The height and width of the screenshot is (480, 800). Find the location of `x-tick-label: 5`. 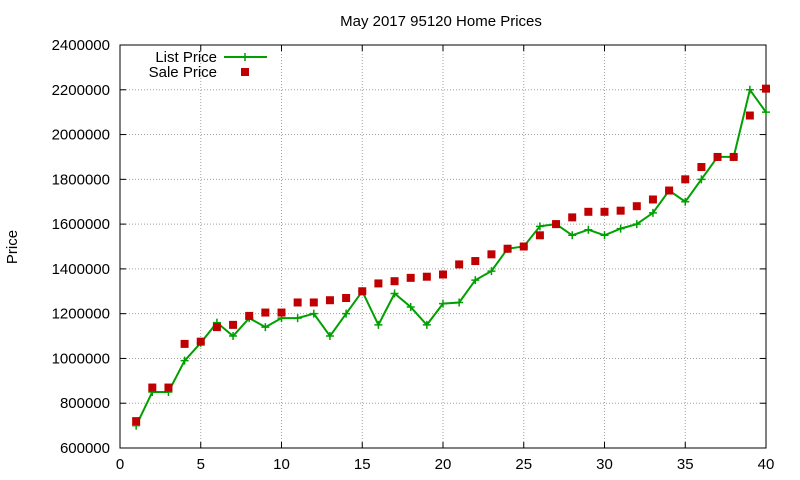

x-tick-label: 5 is located at coordinates (201, 464).